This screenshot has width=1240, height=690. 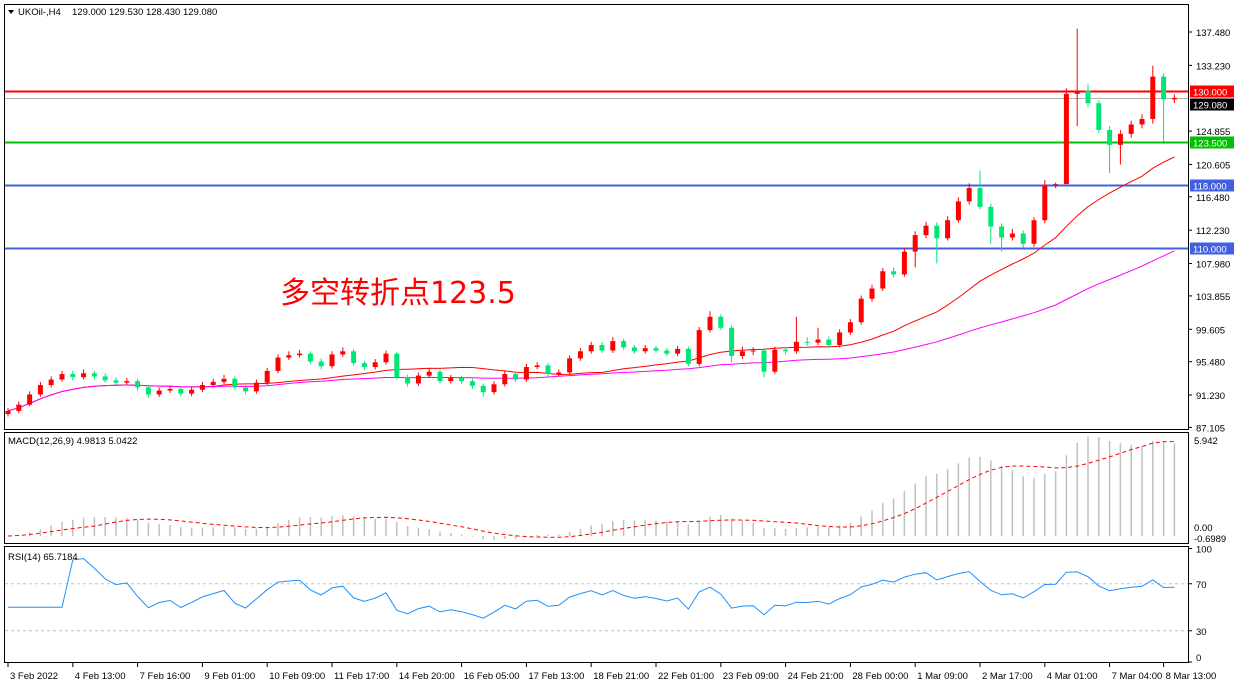 I want to click on y-tick-label: 120.605, so click(x=1213, y=165).